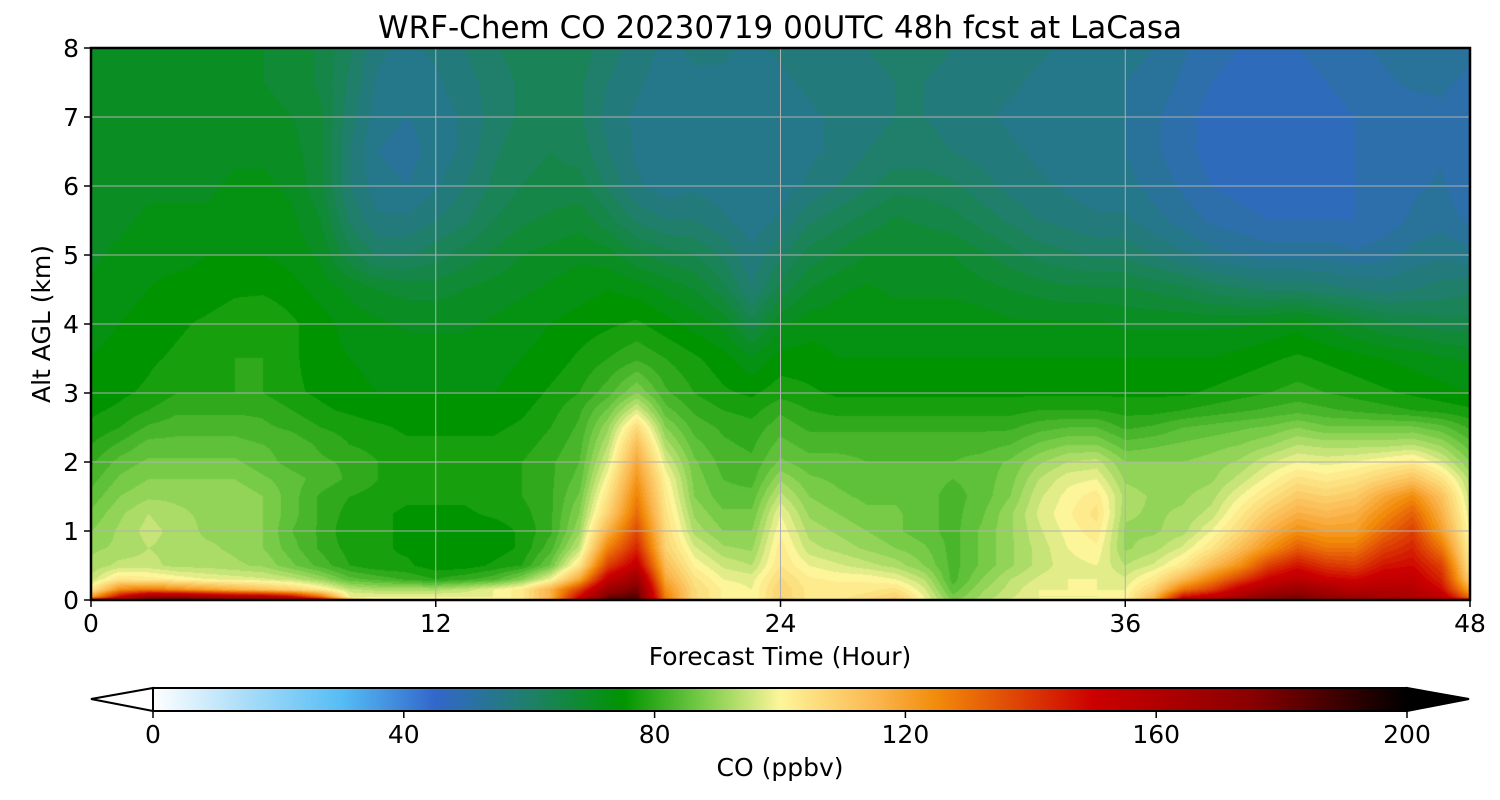 The image size is (1500, 800). I want to click on y-tick-label: 3, so click(71, 393).